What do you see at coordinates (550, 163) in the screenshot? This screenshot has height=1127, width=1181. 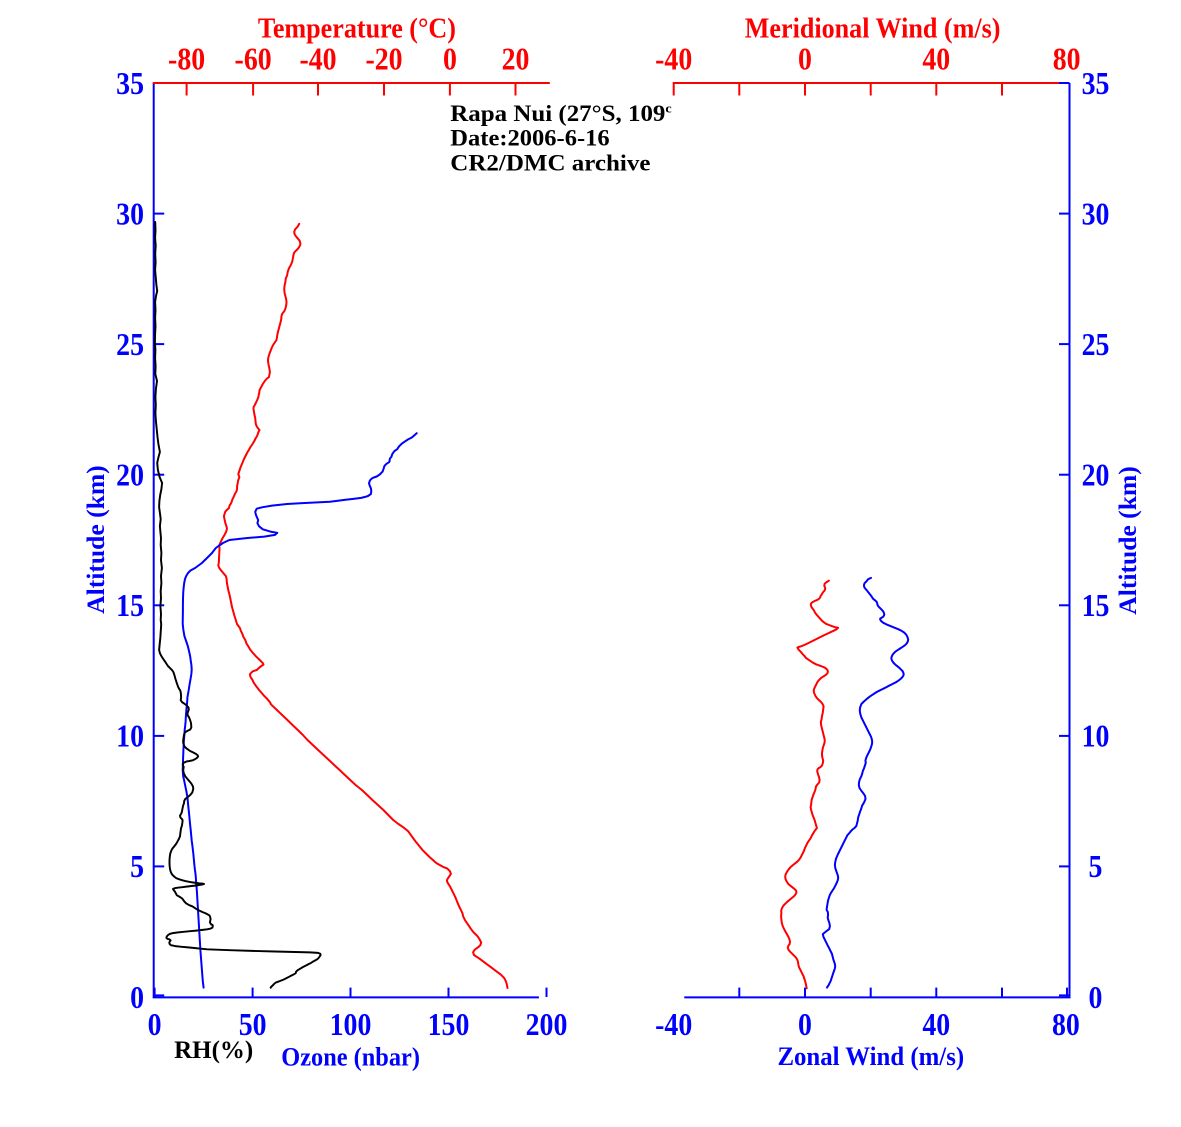 I see `svg-text: CR2/DMC archive` at bounding box center [550, 163].